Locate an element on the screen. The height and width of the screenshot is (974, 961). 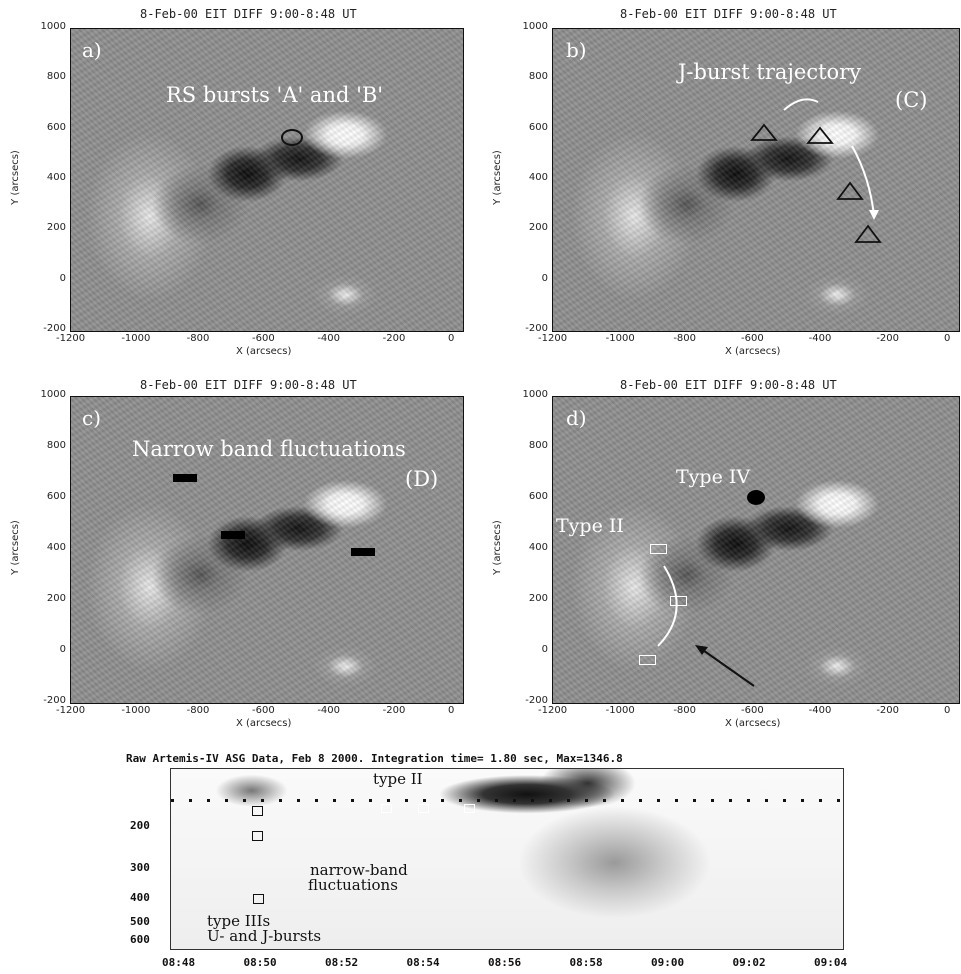
spec-x-tick-label: 09:02 is located at coordinates (749, 962).